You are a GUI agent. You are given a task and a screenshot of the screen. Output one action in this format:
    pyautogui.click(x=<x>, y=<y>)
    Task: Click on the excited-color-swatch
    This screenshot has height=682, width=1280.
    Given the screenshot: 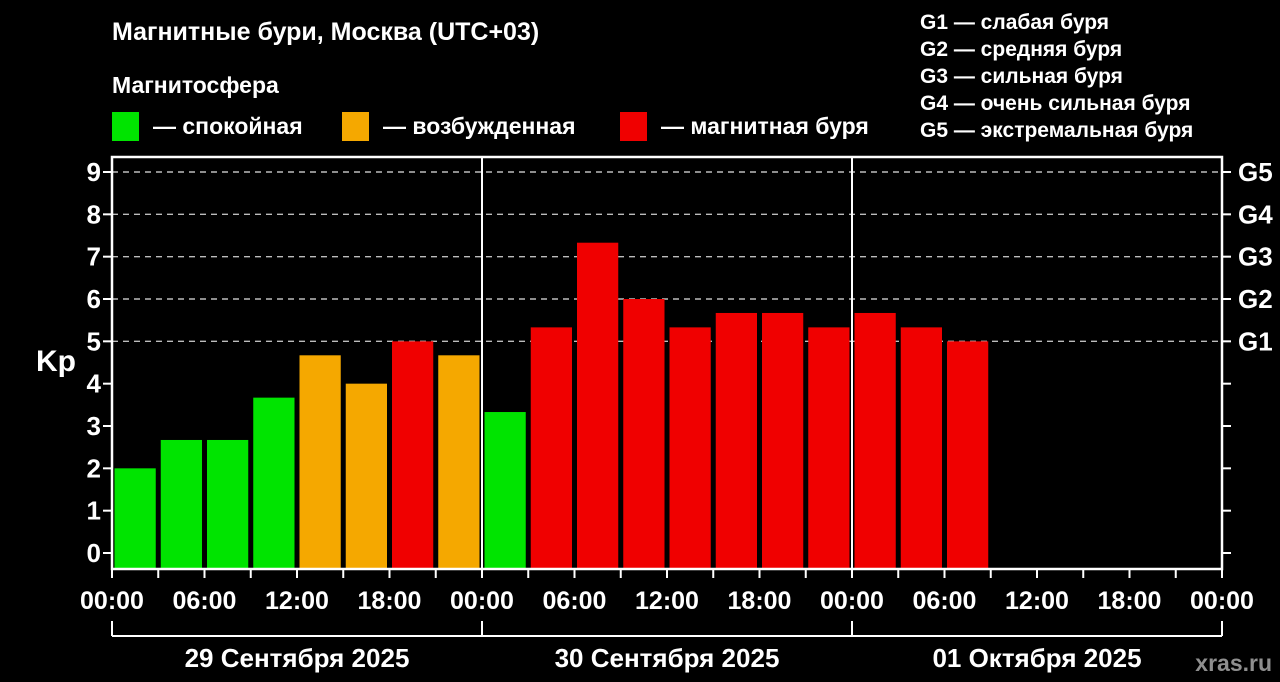 What is the action you would take?
    pyautogui.click(x=355, y=126)
    